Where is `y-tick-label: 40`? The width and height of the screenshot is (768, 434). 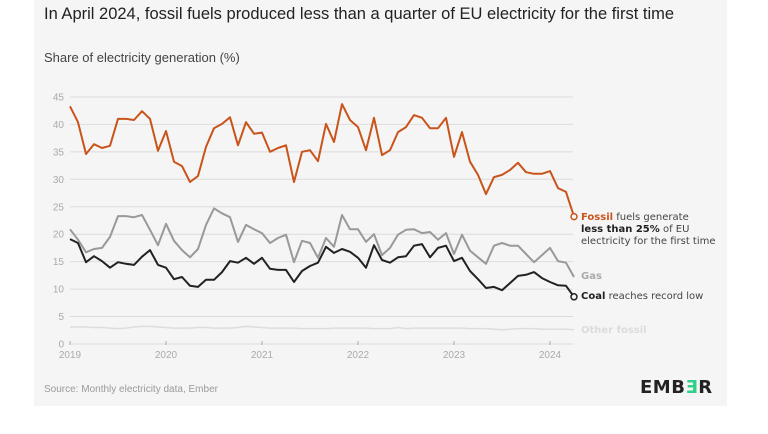
y-tick-label: 40 is located at coordinates (59, 125).